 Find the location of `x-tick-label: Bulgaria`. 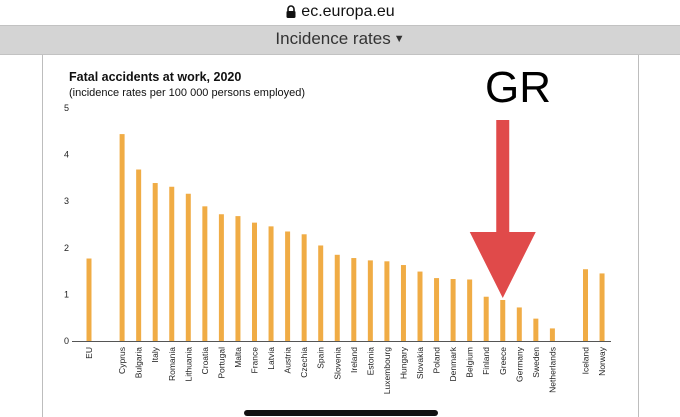

x-tick-label: Bulgaria is located at coordinates (139, 362).